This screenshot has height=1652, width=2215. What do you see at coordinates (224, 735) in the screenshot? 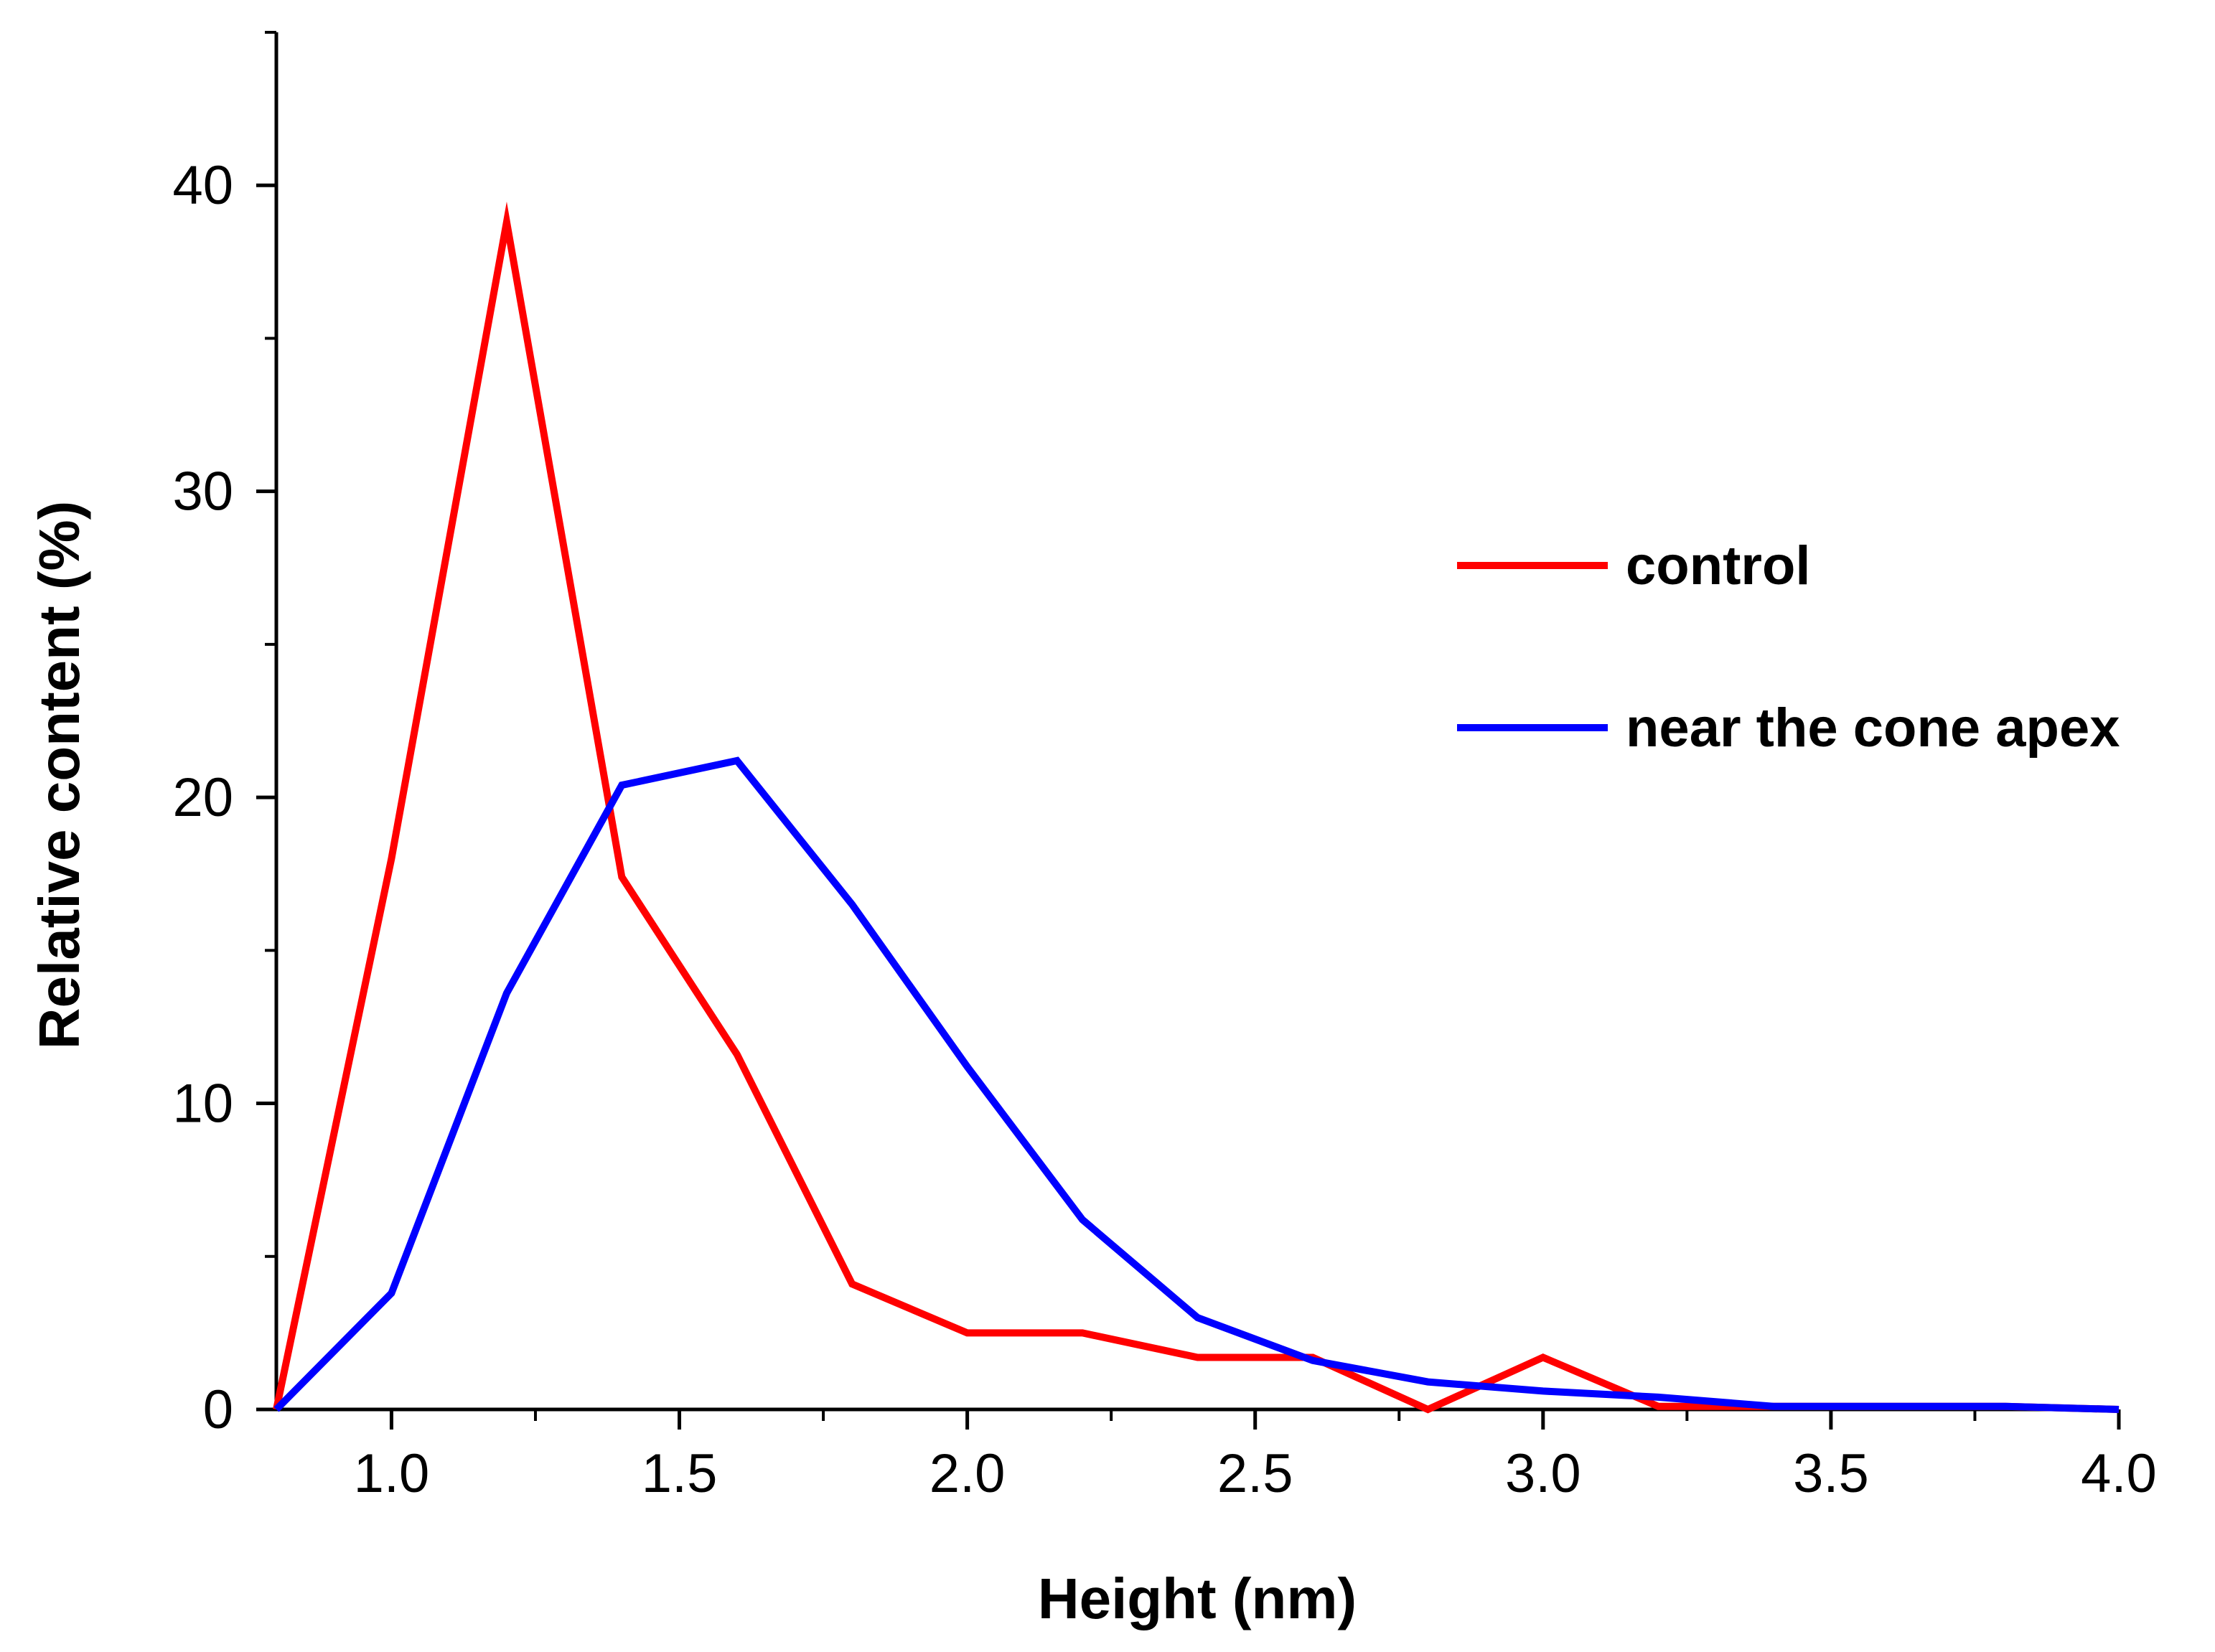
I see `y-ticks: 0 10 20 30 40` at bounding box center [224, 735].